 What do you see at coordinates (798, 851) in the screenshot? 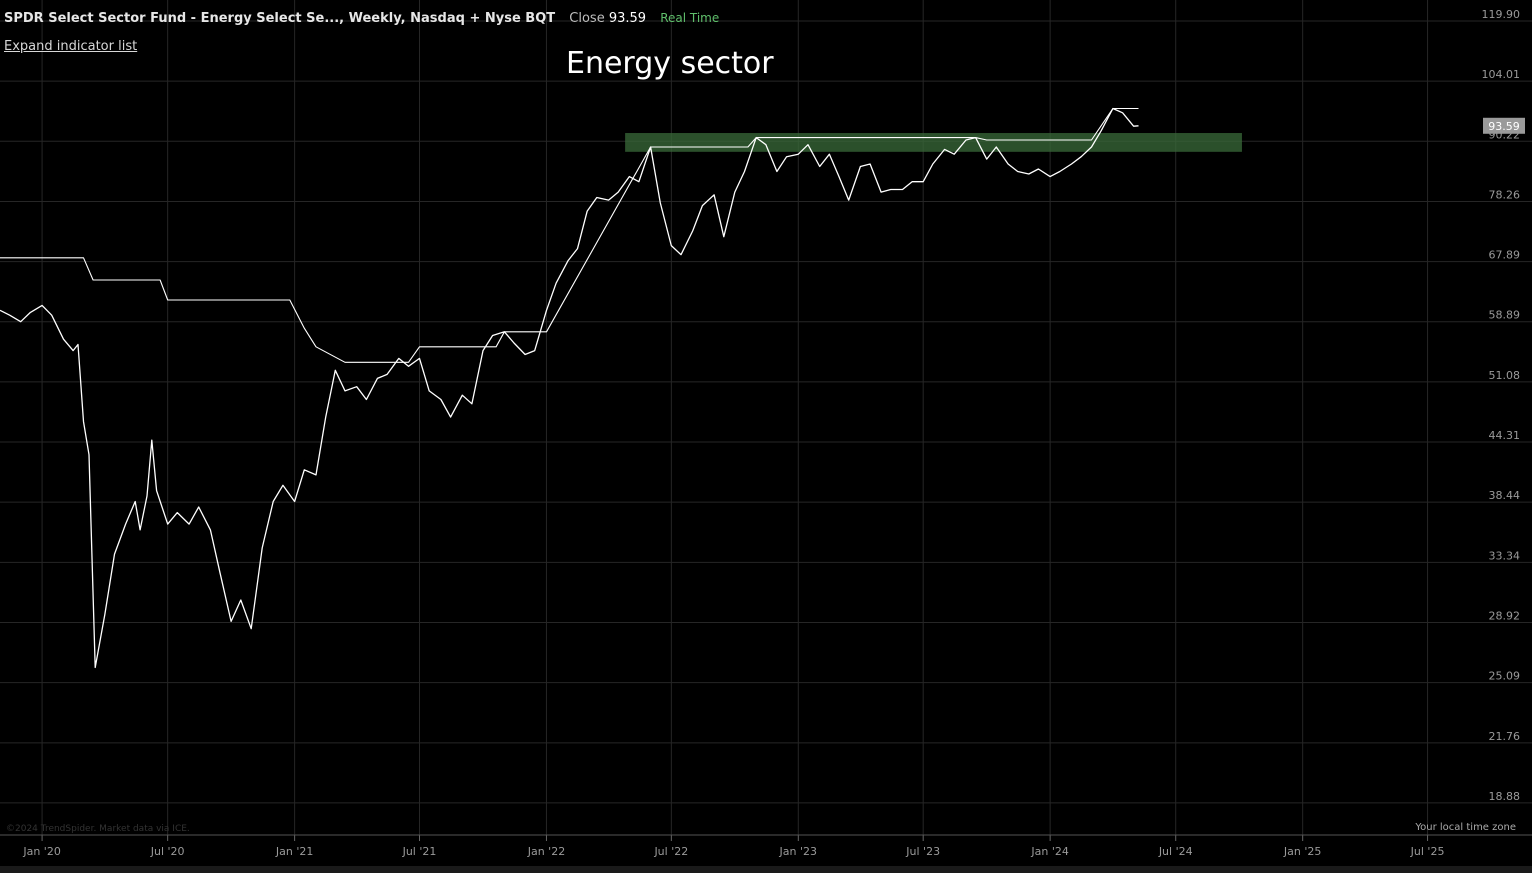
I see `x-tick-label: Jan '23` at bounding box center [798, 851].